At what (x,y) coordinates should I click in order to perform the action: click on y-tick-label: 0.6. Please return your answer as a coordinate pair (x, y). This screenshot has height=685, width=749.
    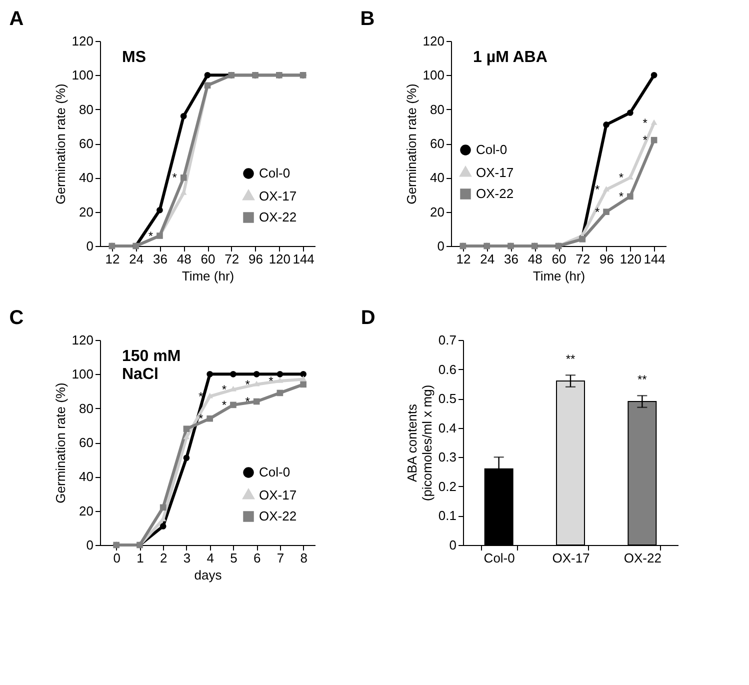
    Looking at the image, I should click on (447, 369).